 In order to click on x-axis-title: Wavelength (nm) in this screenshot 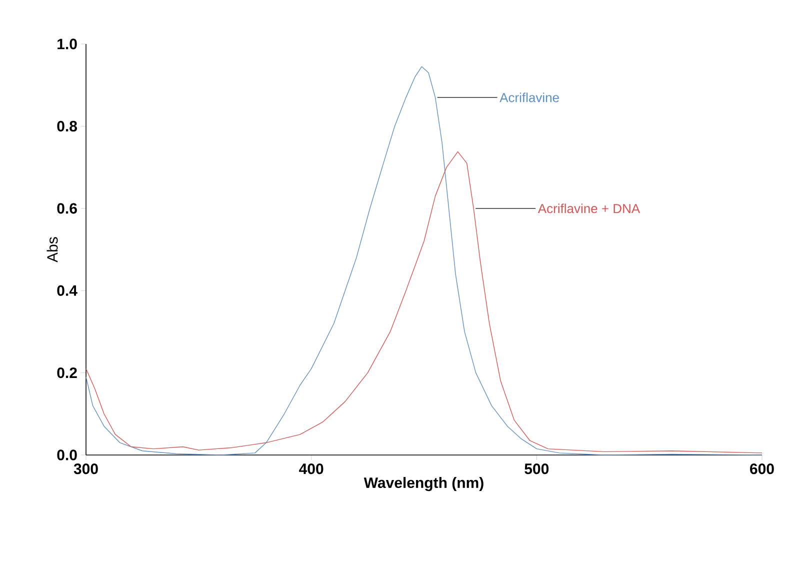, I will do `click(424, 484)`.